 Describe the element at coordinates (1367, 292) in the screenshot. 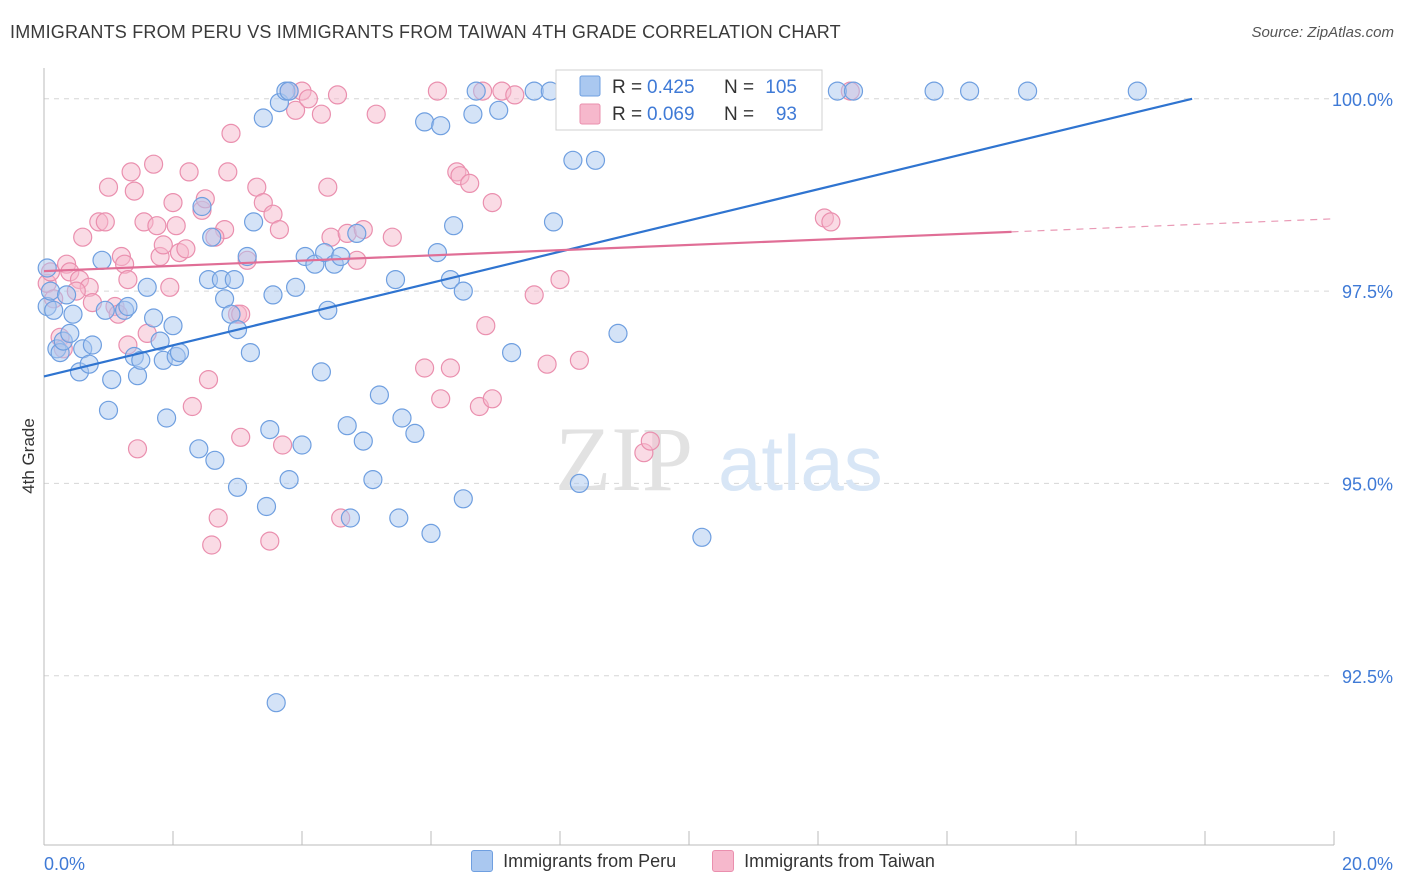

I see `y-tick-label: 97.5%` at that location.